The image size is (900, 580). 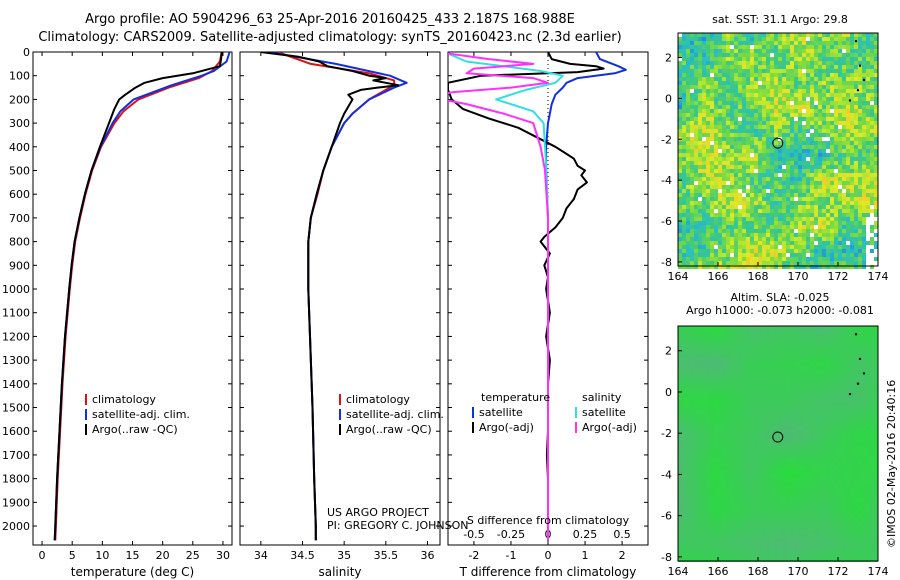 I want to click on salinity-legend-0-label: climatology, so click(x=378, y=399).